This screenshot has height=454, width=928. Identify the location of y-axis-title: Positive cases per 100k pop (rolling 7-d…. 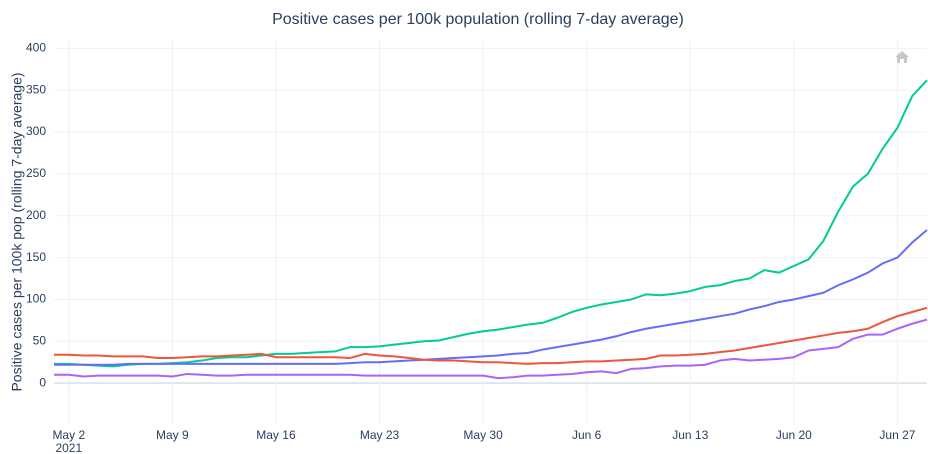
(17, 231).